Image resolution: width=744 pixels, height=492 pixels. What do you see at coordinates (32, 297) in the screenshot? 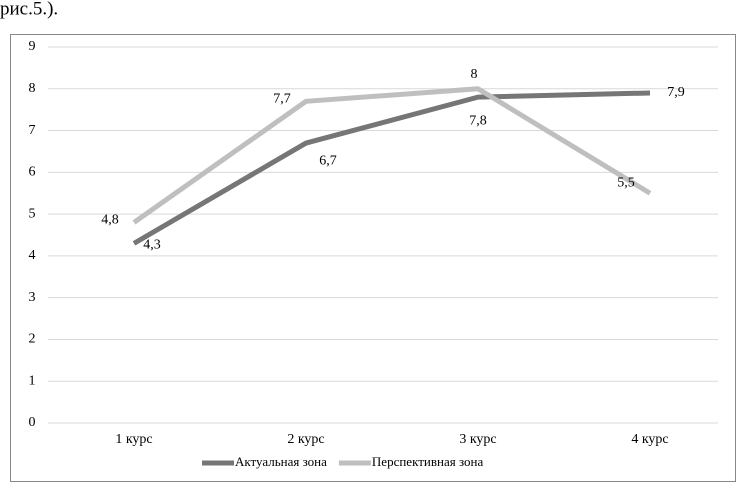
I see `y-tick-label: 3` at bounding box center [32, 297].